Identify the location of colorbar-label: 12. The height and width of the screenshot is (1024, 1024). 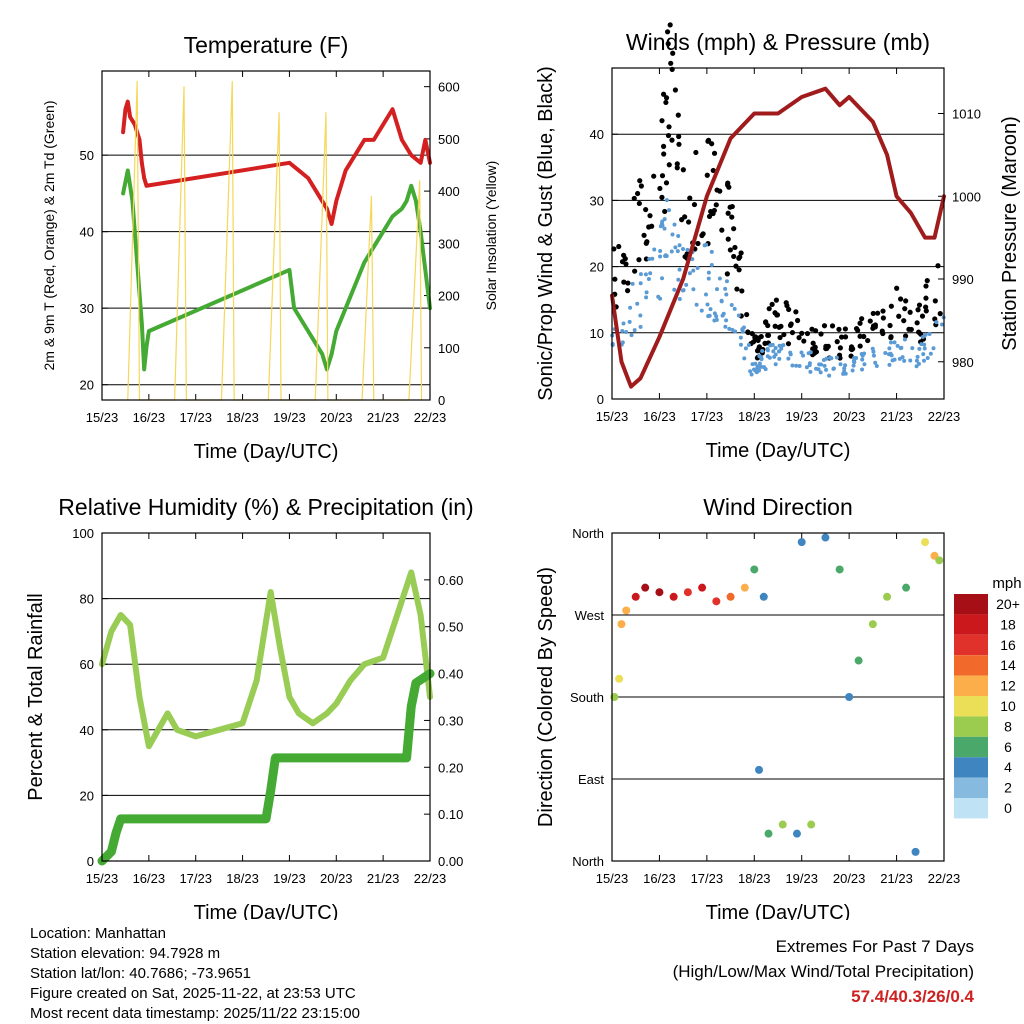
(1008, 686).